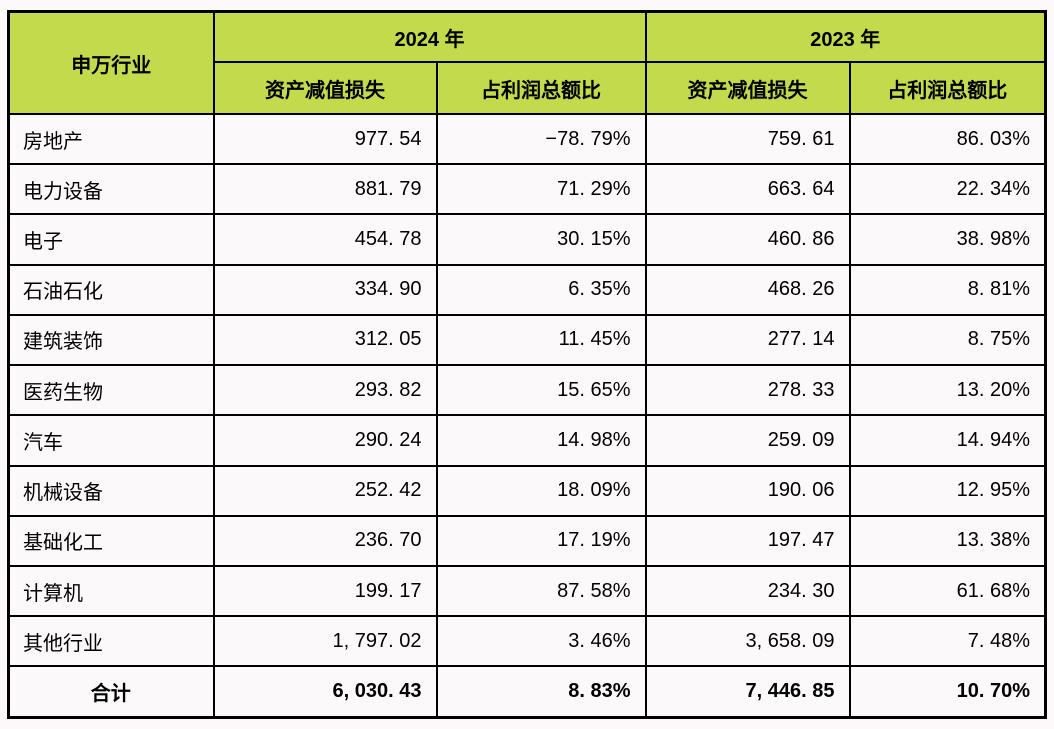 The image size is (1054, 729). Describe the element at coordinates (947, 189) in the screenshot. I see `cell-2023-pct: 22. 34%` at that location.